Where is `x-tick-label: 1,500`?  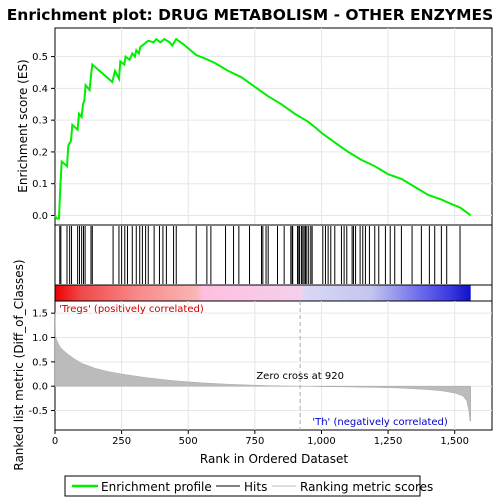
x-tick-label: 1,500 is located at coordinates (454, 441).